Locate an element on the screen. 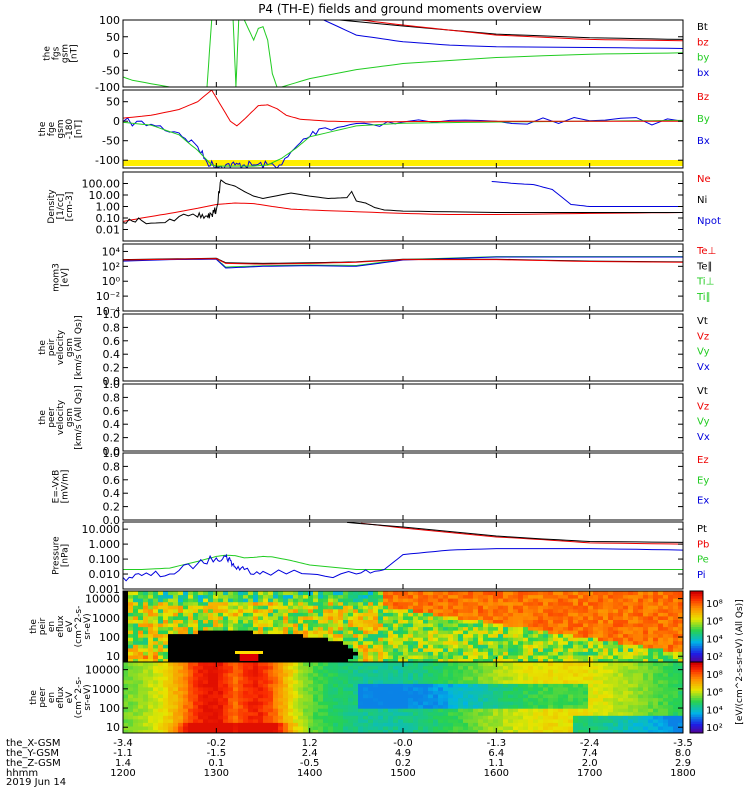 The image size is (750, 800). colorbar-segment is located at coordinates (696, 649).